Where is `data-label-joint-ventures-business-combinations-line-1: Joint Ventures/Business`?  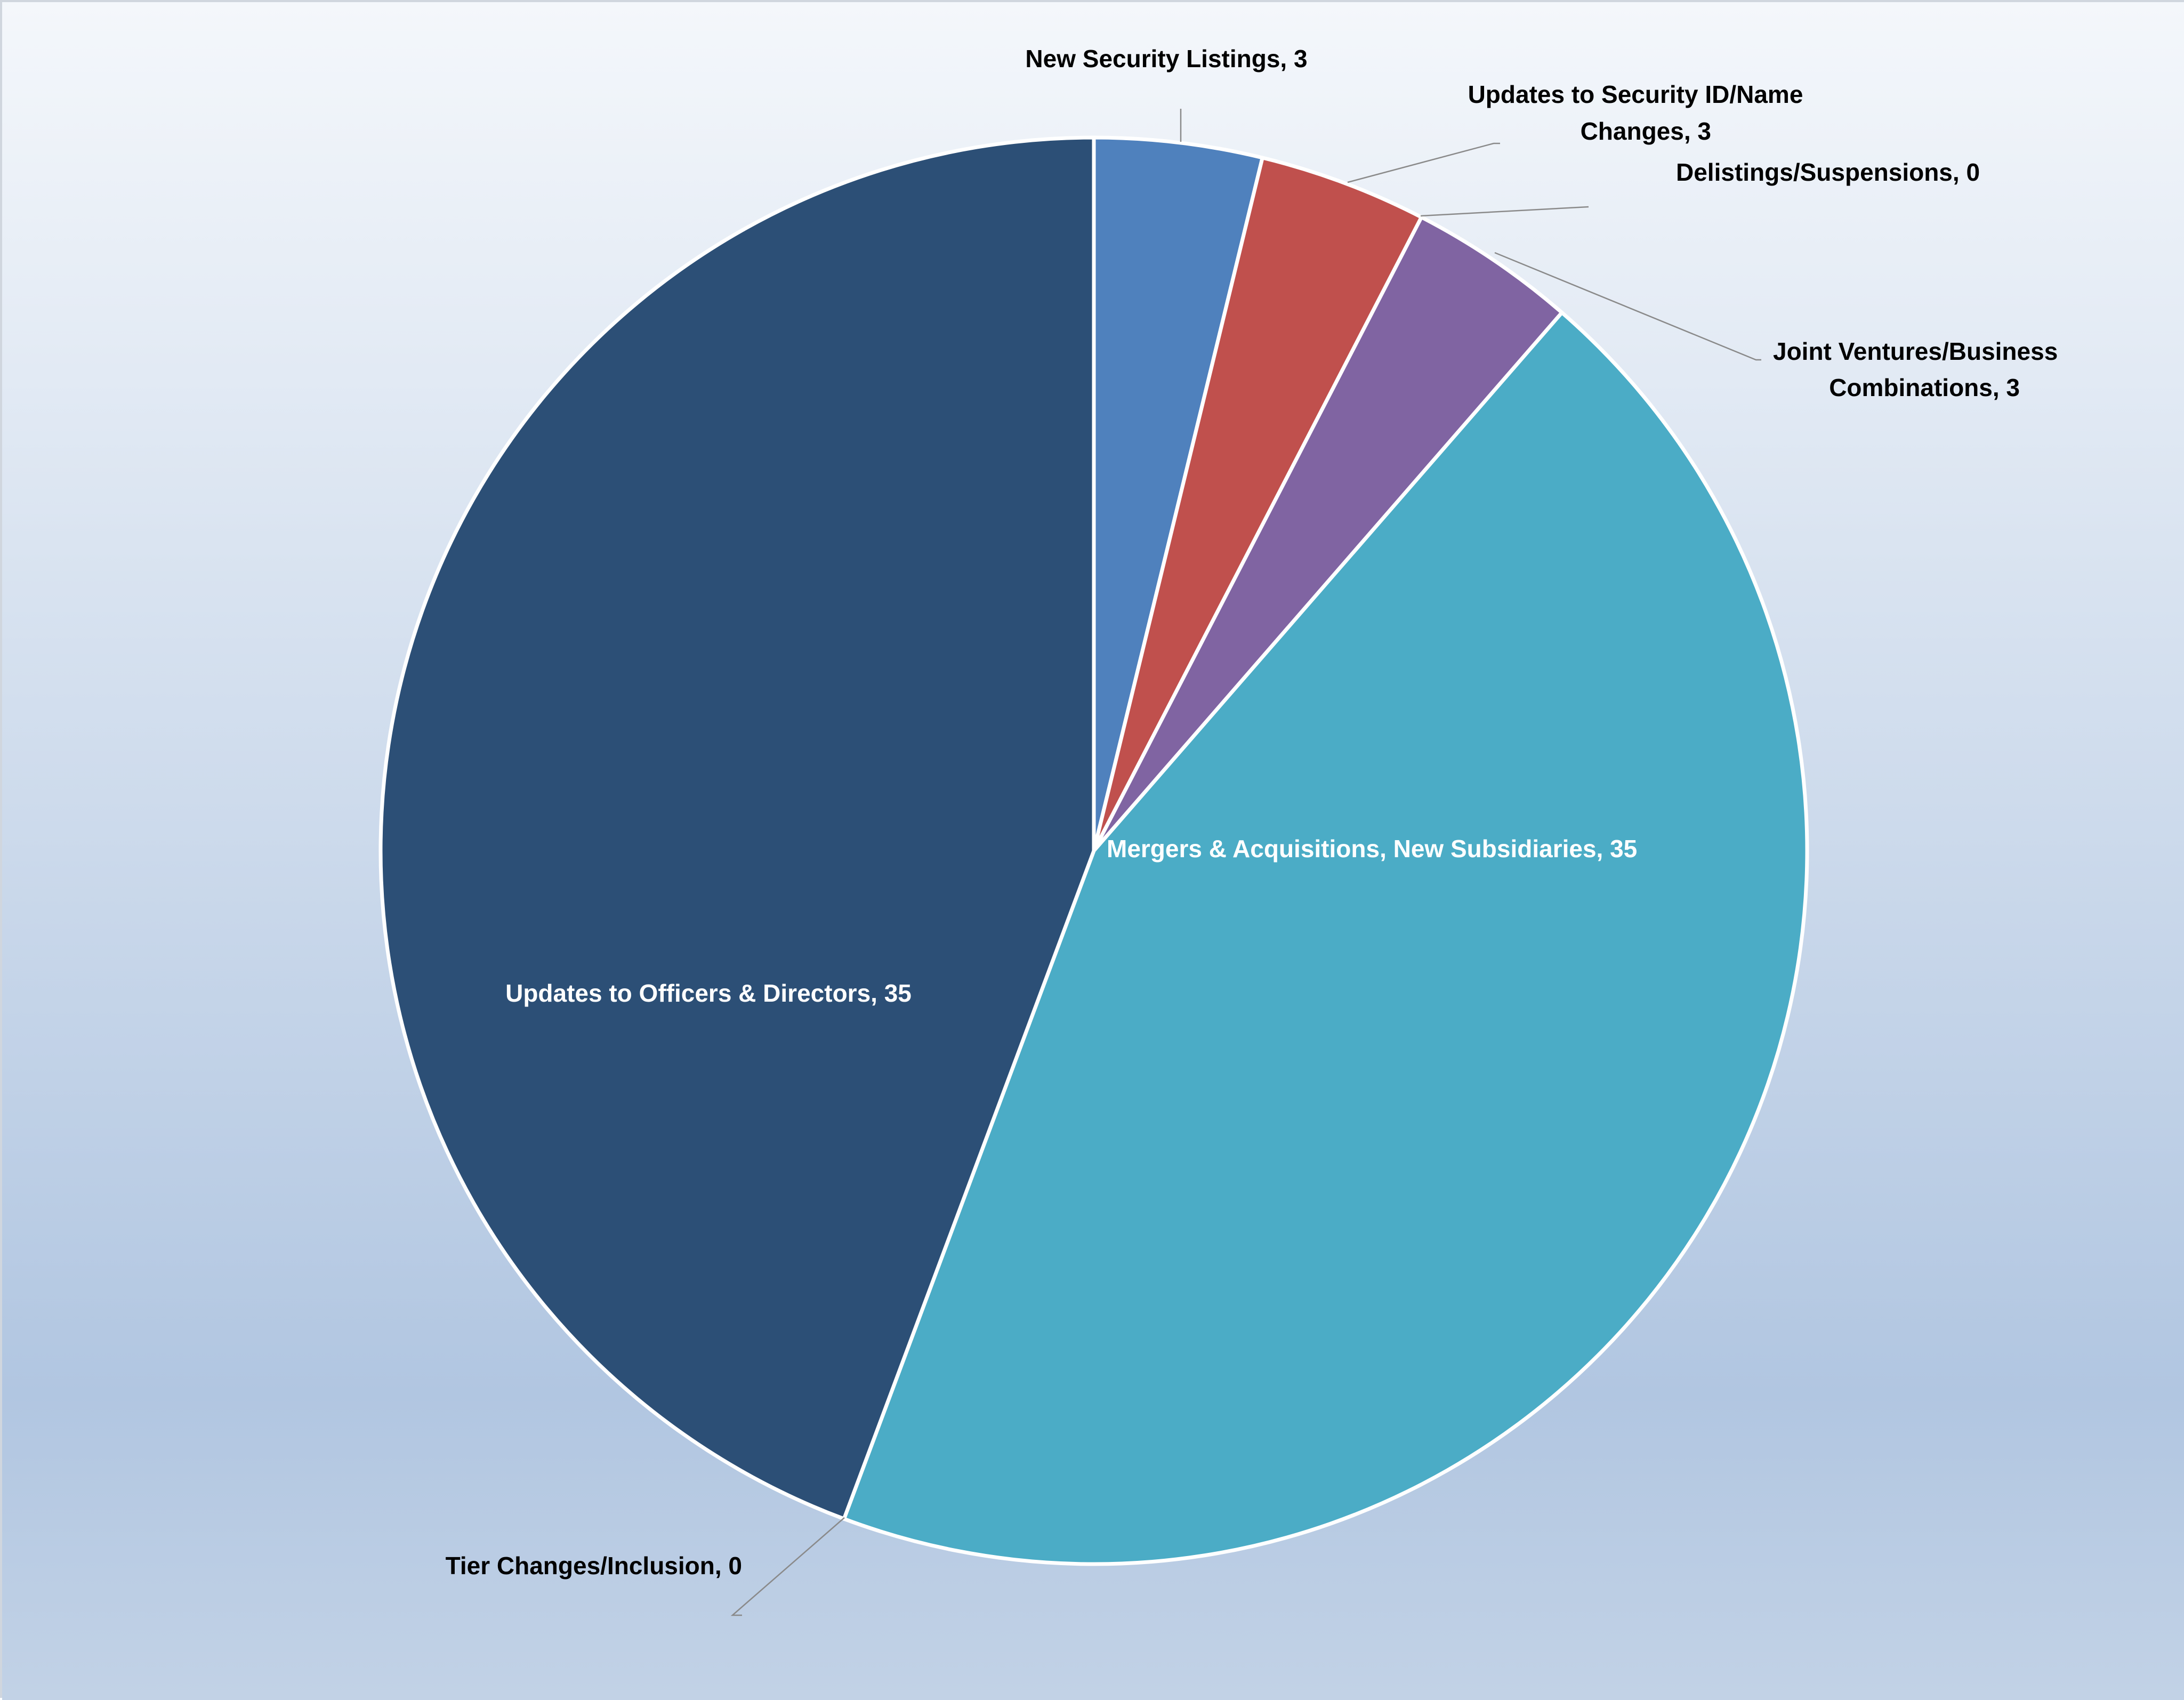 data-label-joint-ventures-business-combinations-line-1: Joint Ventures/Business is located at coordinates (1915, 351).